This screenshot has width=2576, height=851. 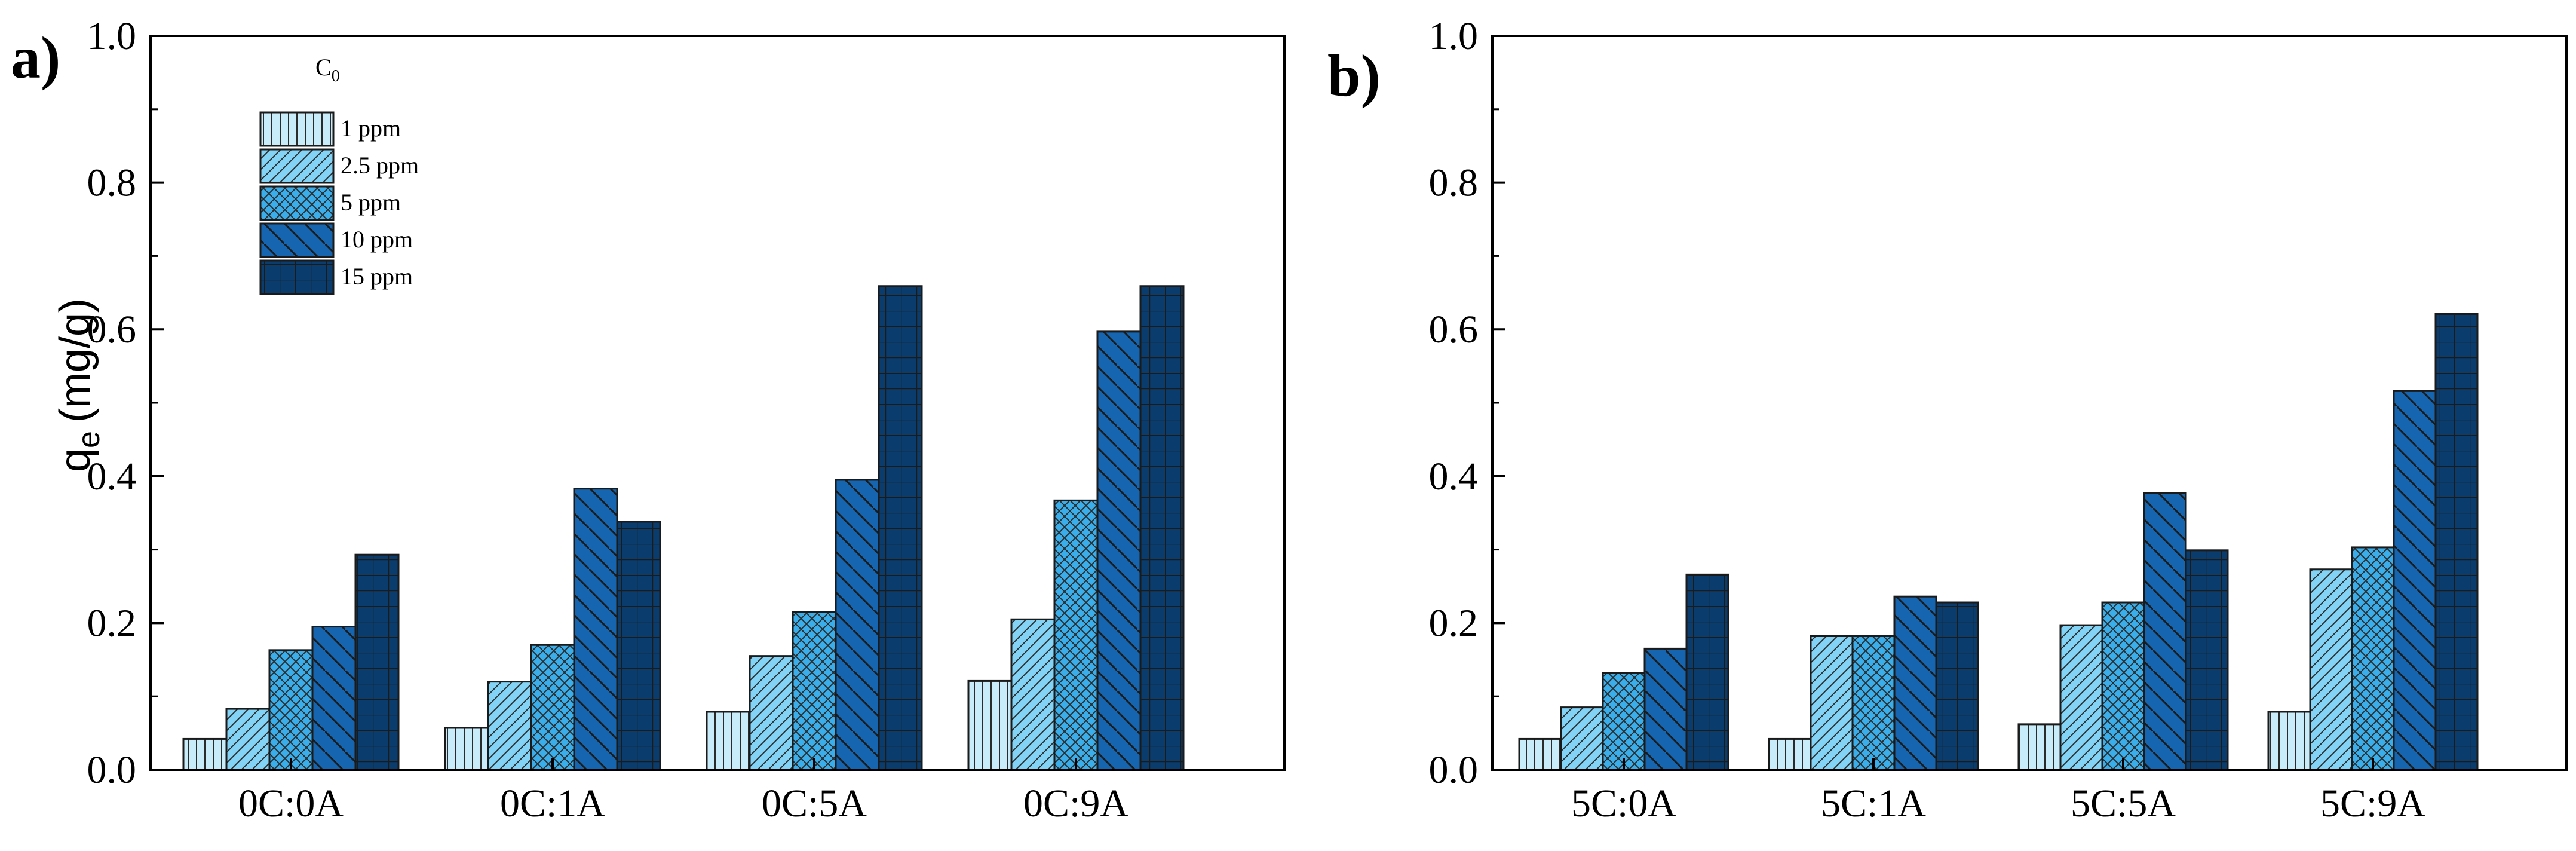 What do you see at coordinates (339, 175) in the screenshot?
I see `legend: C0 1 ppm 2.5 ppm 5 ppm 10 ppm 15 ppm` at bounding box center [339, 175].